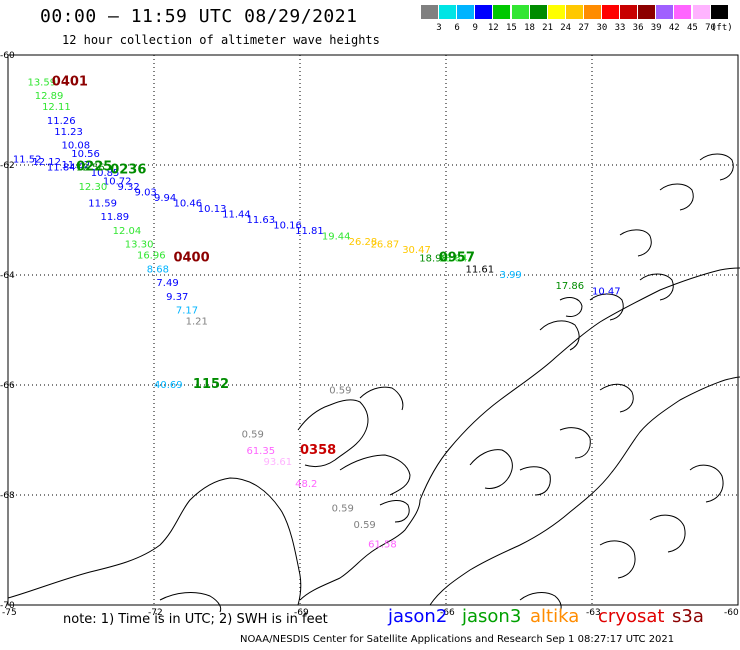 The width and height of the screenshot is (740, 650). What do you see at coordinates (688, 616) in the screenshot?
I see `satellite-s3a: s3a` at bounding box center [688, 616].